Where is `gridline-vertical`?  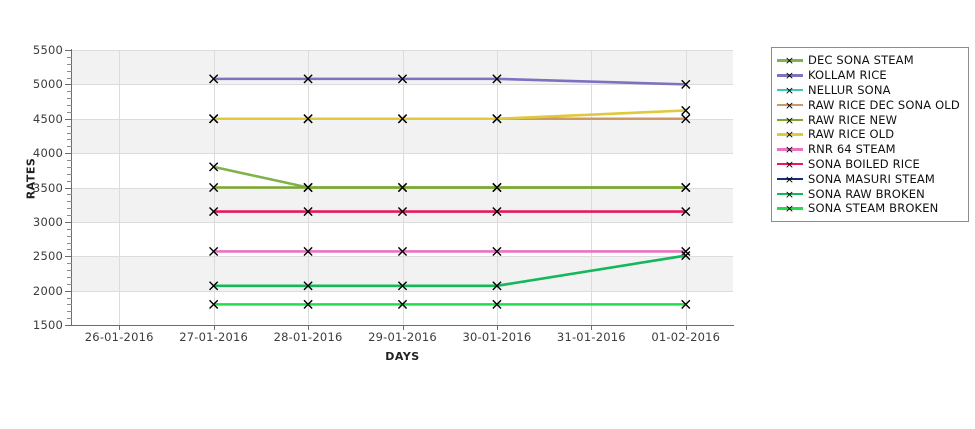 gridline-vertical is located at coordinates (119, 187).